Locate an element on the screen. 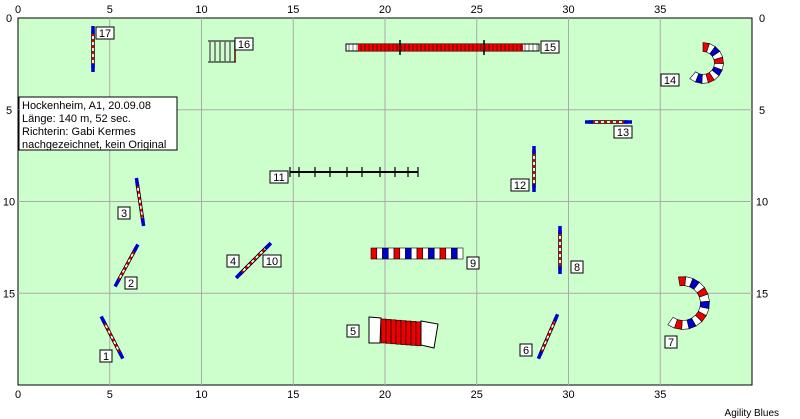  y-tick-left: 10 is located at coordinates (9, 203).